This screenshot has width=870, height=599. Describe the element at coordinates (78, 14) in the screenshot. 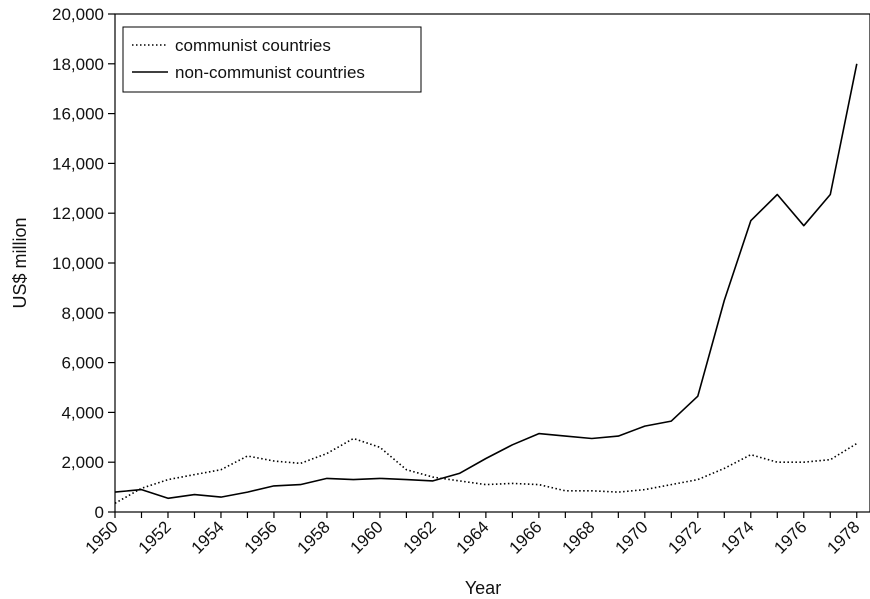

I see `y-tick-label: 20,000` at that location.